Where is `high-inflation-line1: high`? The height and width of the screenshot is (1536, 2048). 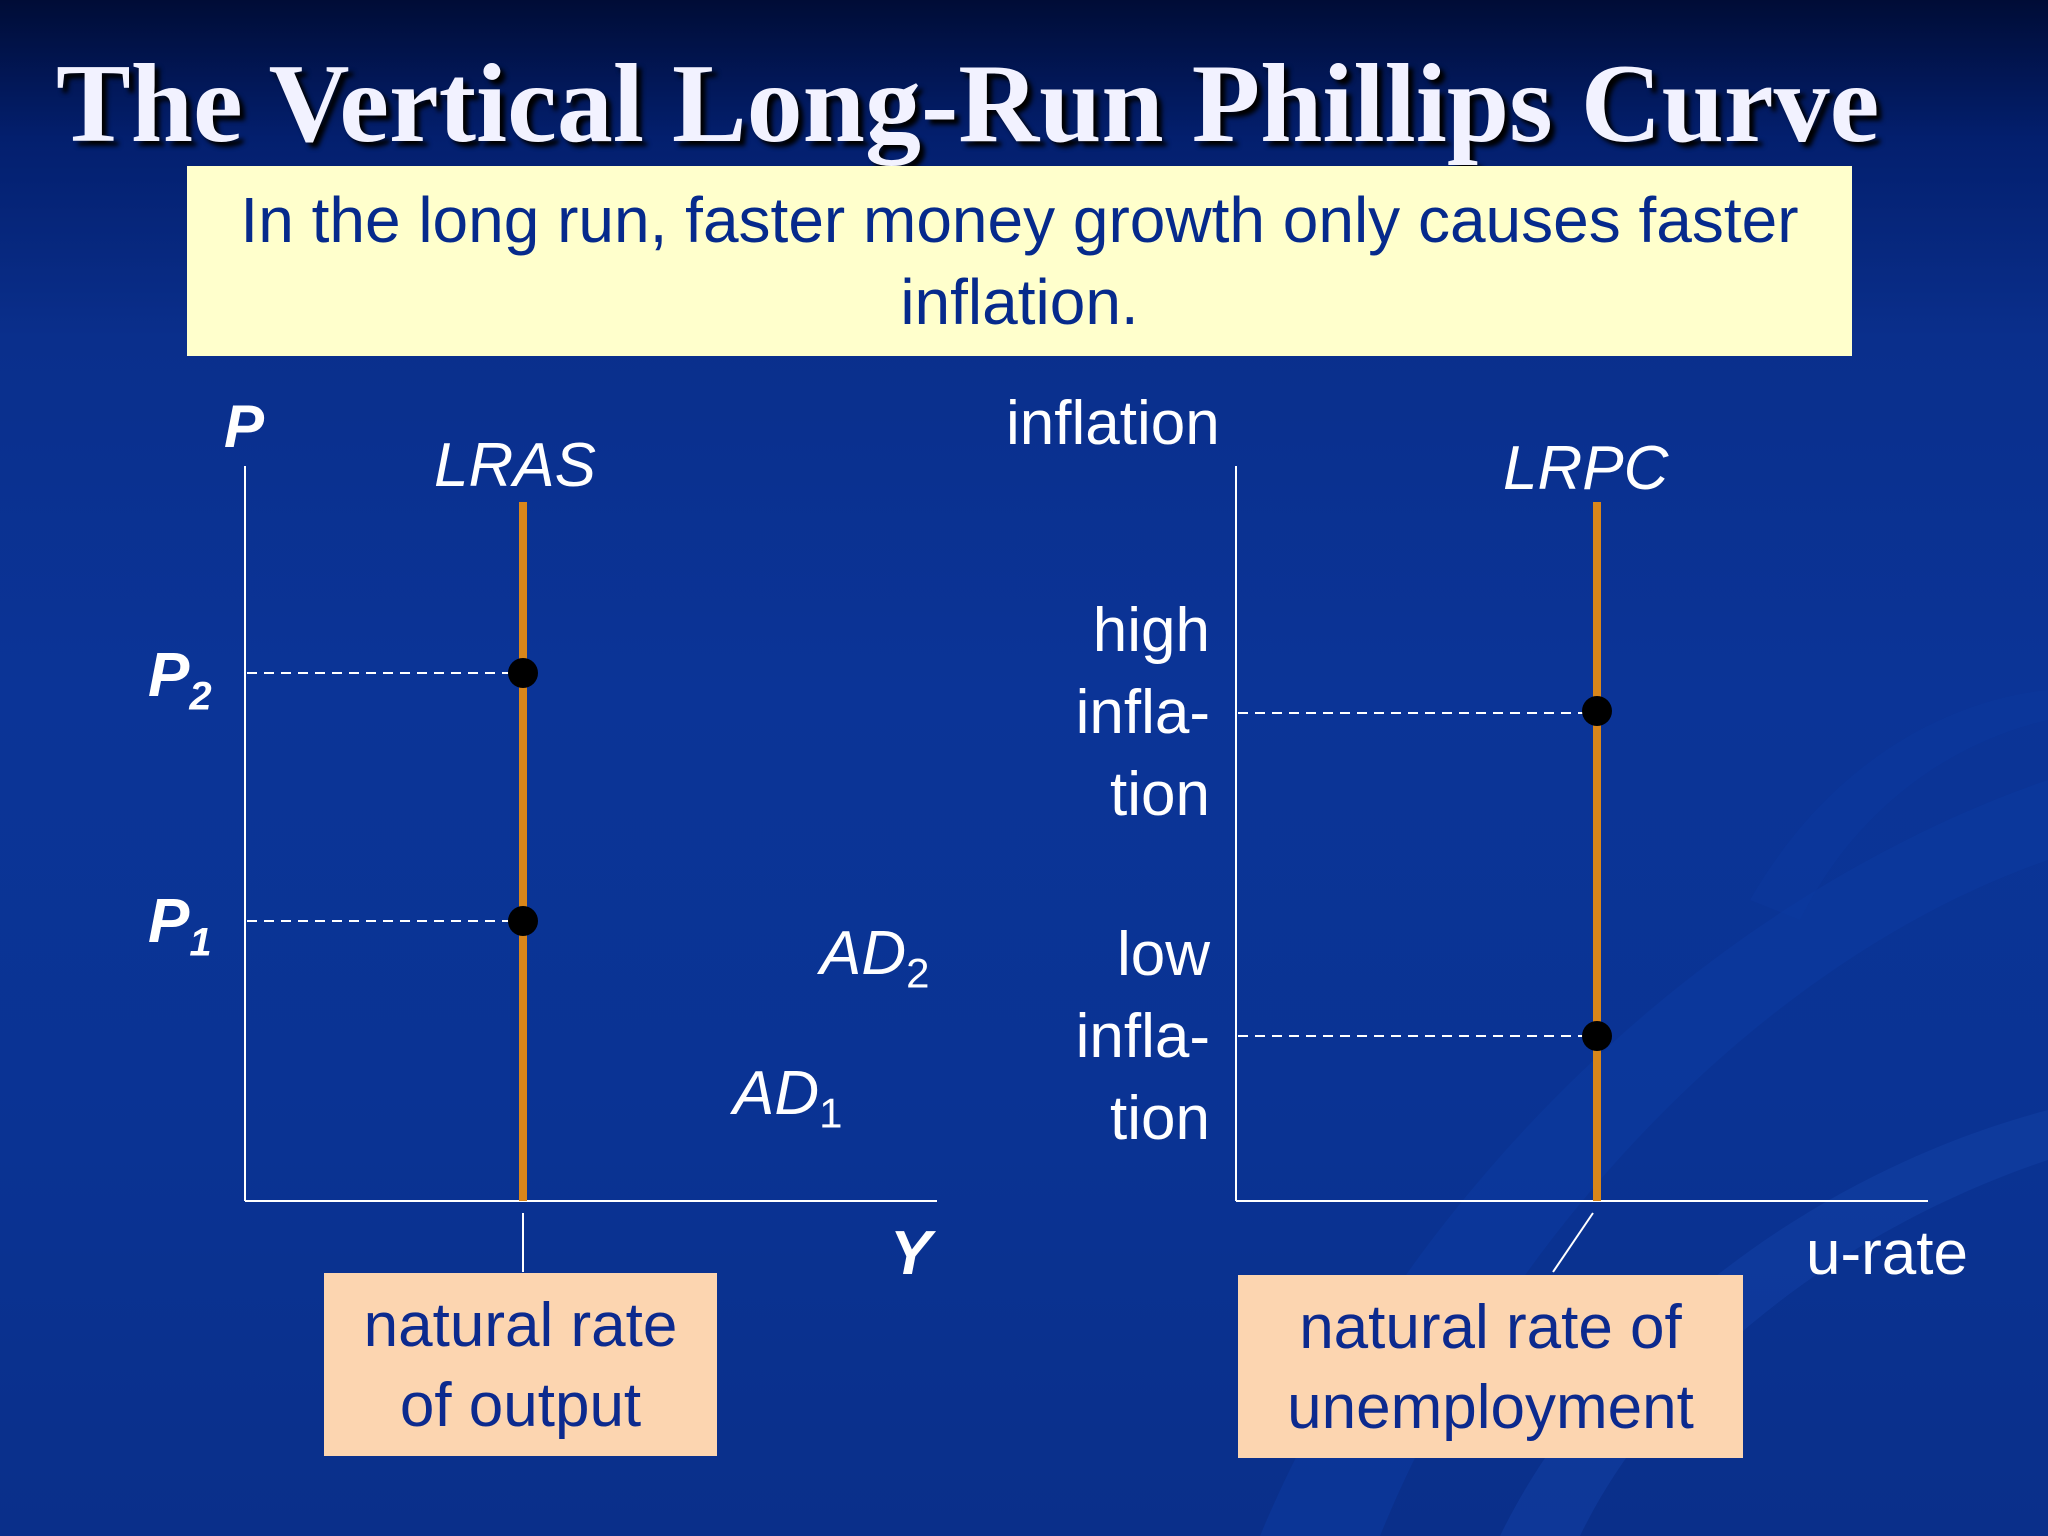 high-inflation-line1: high is located at coordinates (1151, 630).